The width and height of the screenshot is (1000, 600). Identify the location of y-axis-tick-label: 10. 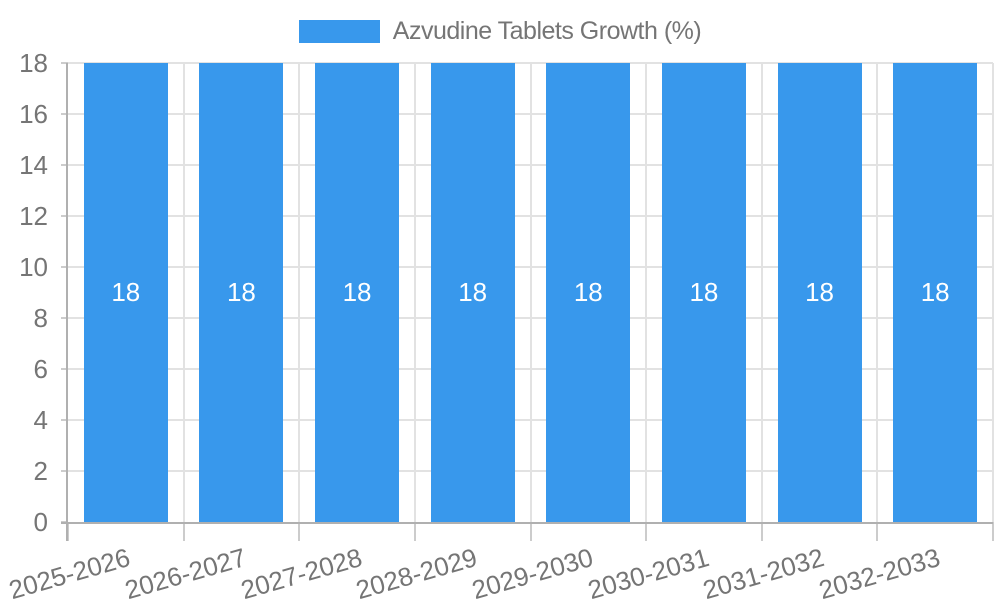
(33, 267).